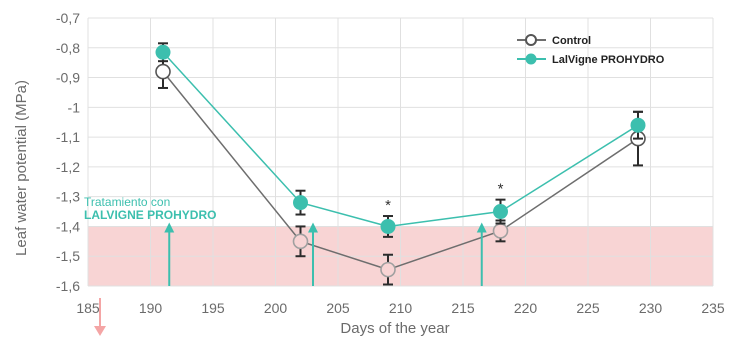 Image resolution: width=740 pixels, height=338 pixels. What do you see at coordinates (325, 254) in the screenshot?
I see `treatment-arrows` at bounding box center [325, 254].